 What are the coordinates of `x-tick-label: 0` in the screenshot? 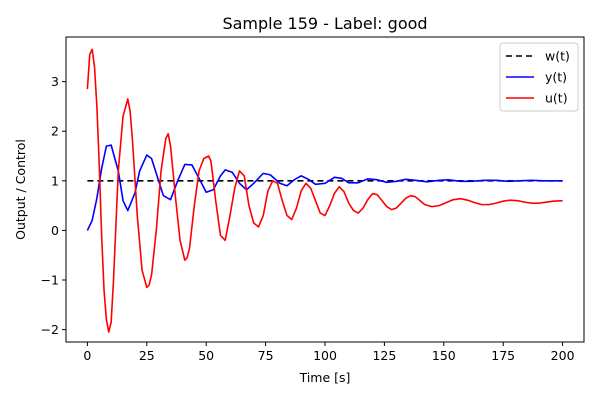 It's located at (87, 355).